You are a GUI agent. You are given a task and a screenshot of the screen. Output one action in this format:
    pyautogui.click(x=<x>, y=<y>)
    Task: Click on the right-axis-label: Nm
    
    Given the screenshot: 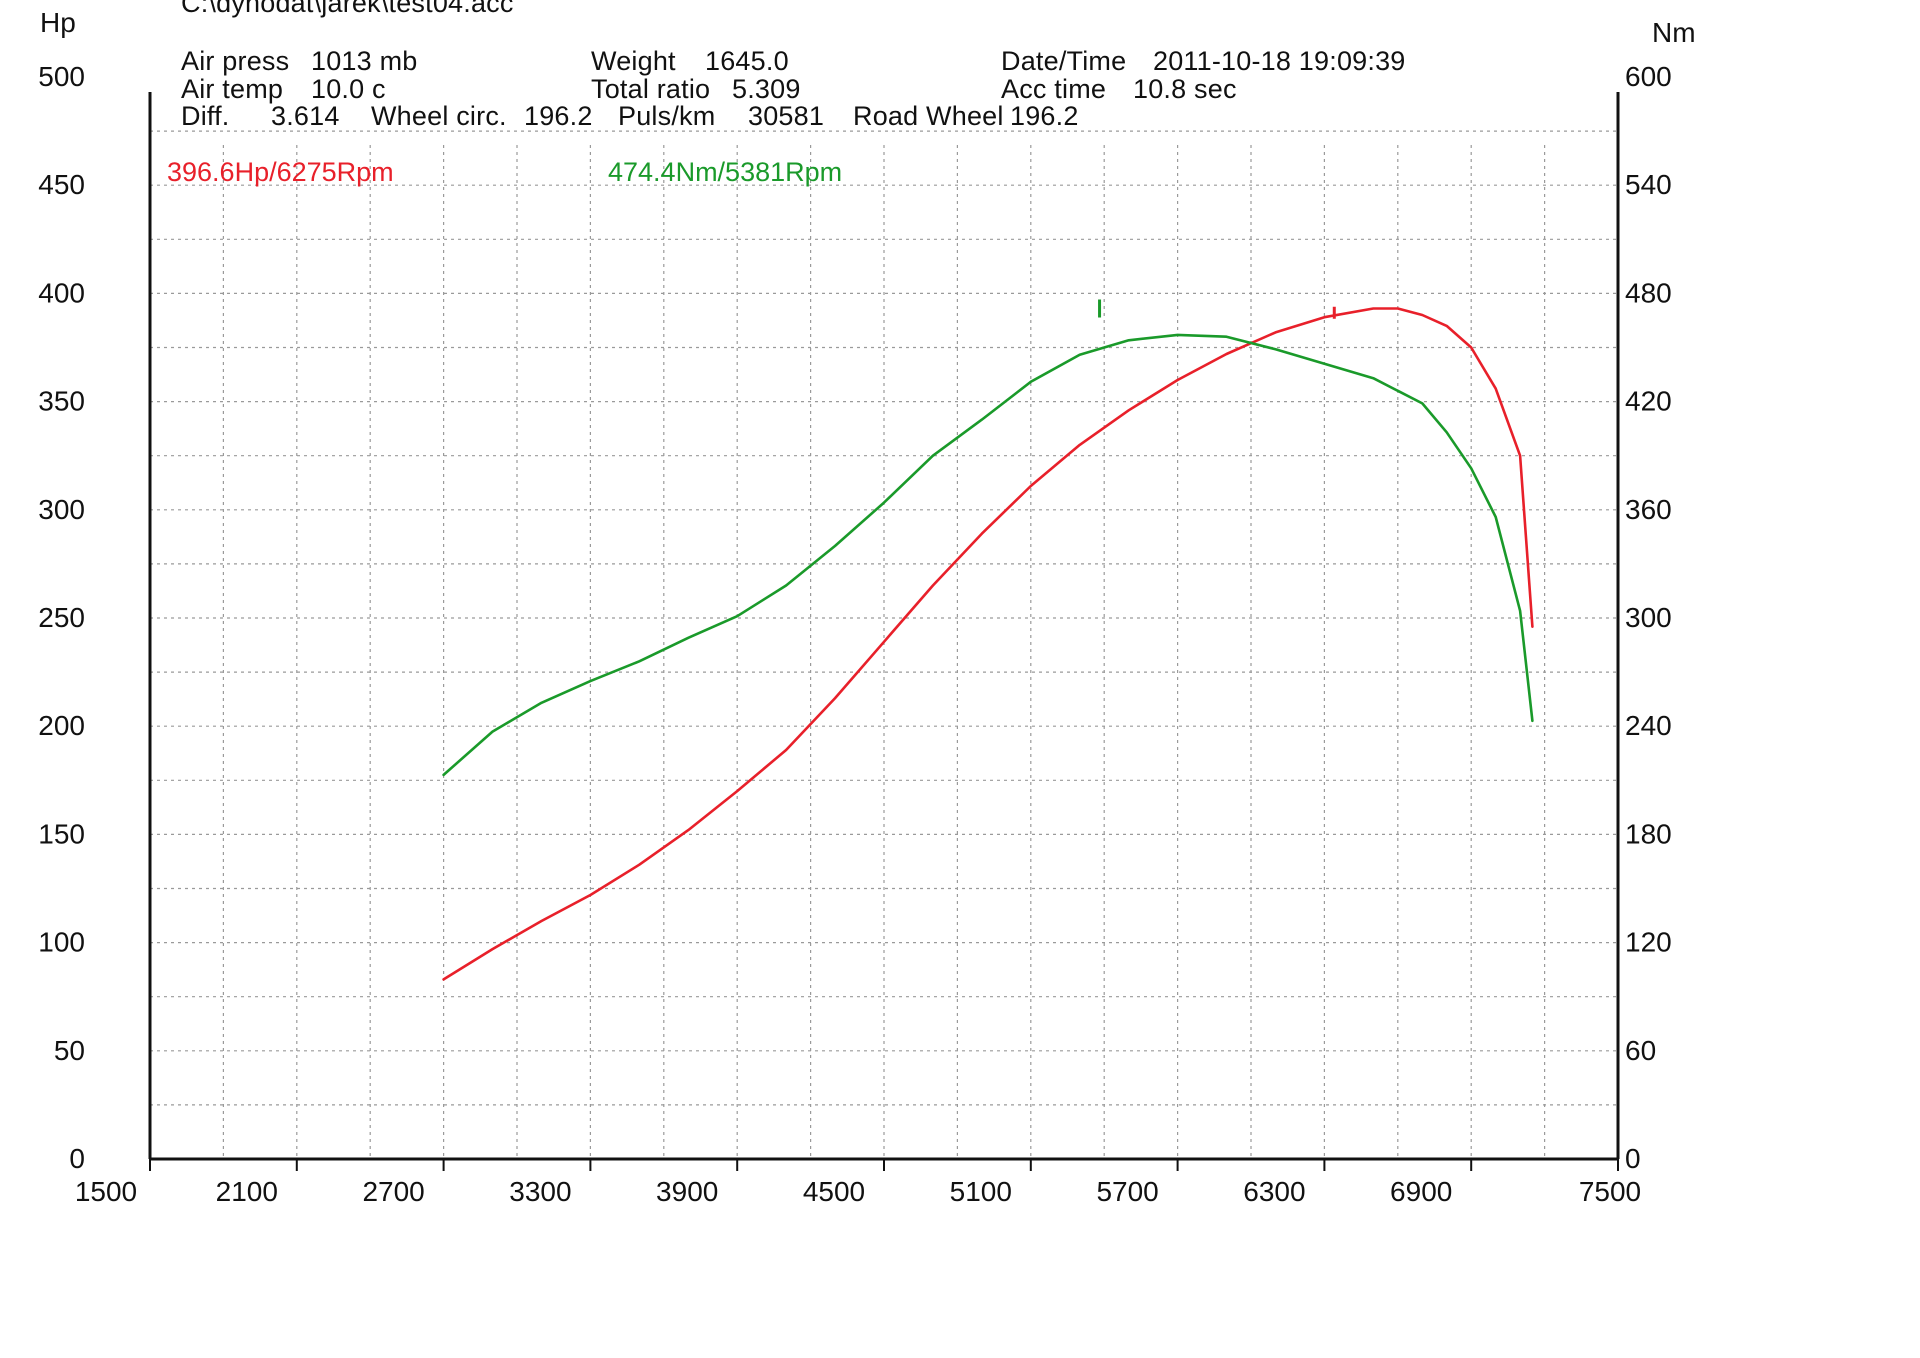 What is the action you would take?
    pyautogui.click(x=1674, y=32)
    